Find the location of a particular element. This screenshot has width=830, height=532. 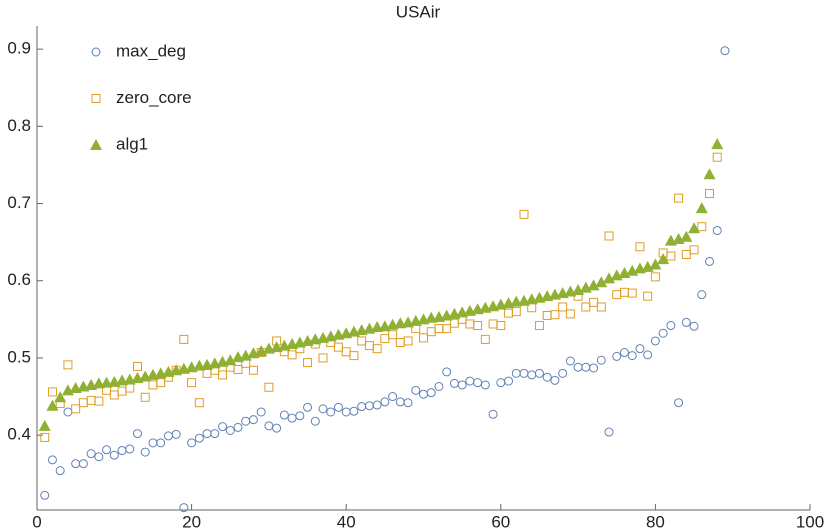

x-tick-label: 40 is located at coordinates (346, 521).